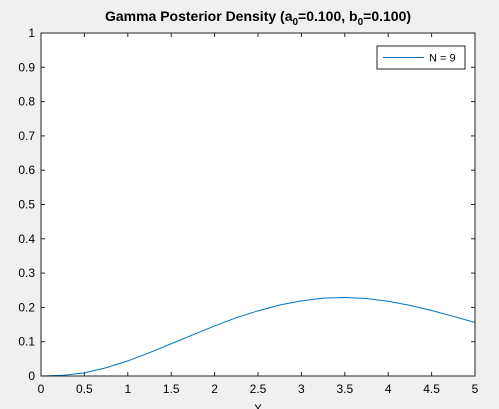  I want to click on y-tick-label: 0.8, so click(26, 102).